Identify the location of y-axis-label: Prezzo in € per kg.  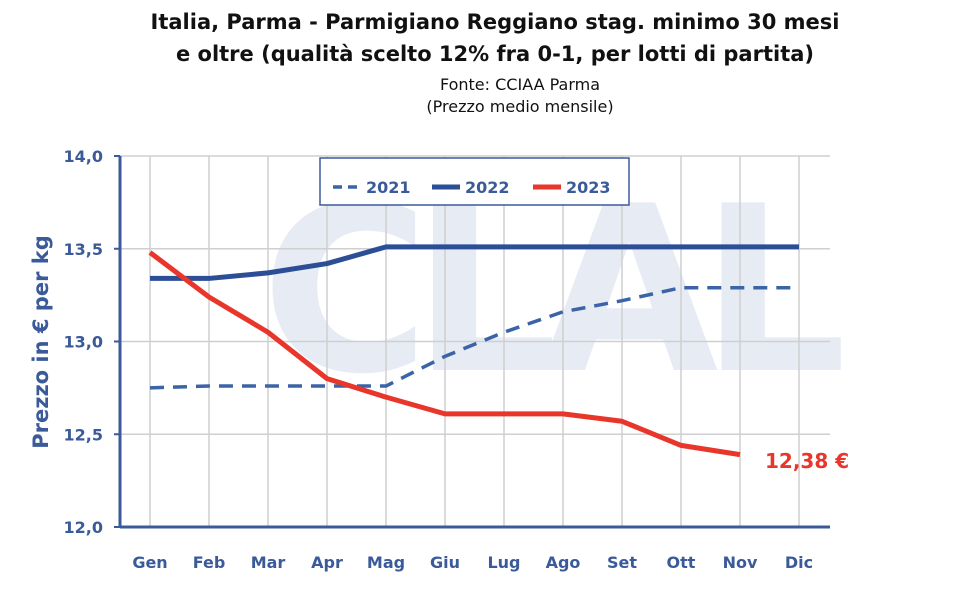
(41, 342).